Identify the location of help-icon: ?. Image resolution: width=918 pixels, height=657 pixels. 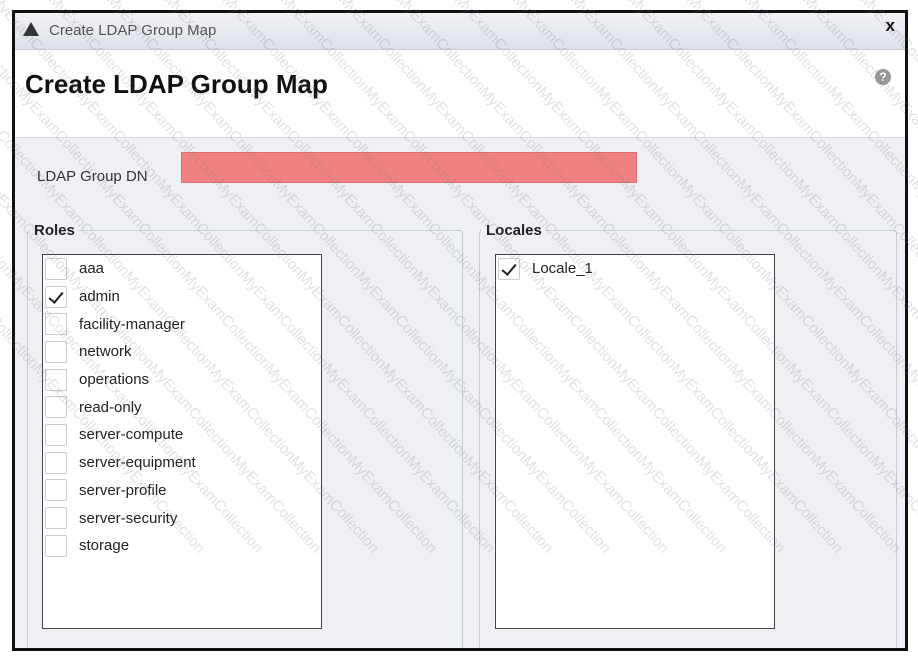
(883, 77).